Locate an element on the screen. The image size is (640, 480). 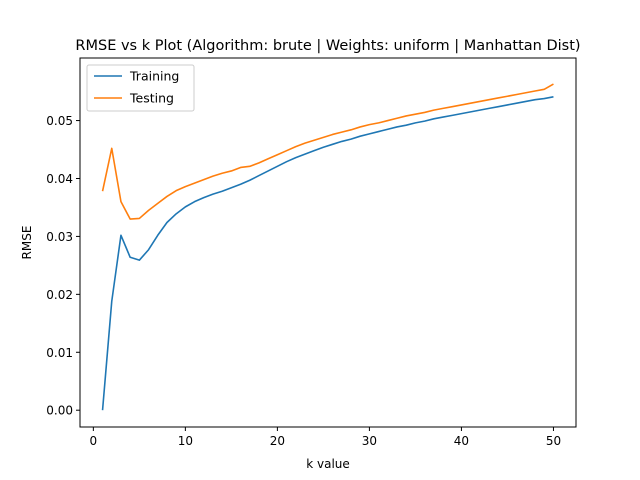
y-tick-label: 0.03 is located at coordinates (59, 237).